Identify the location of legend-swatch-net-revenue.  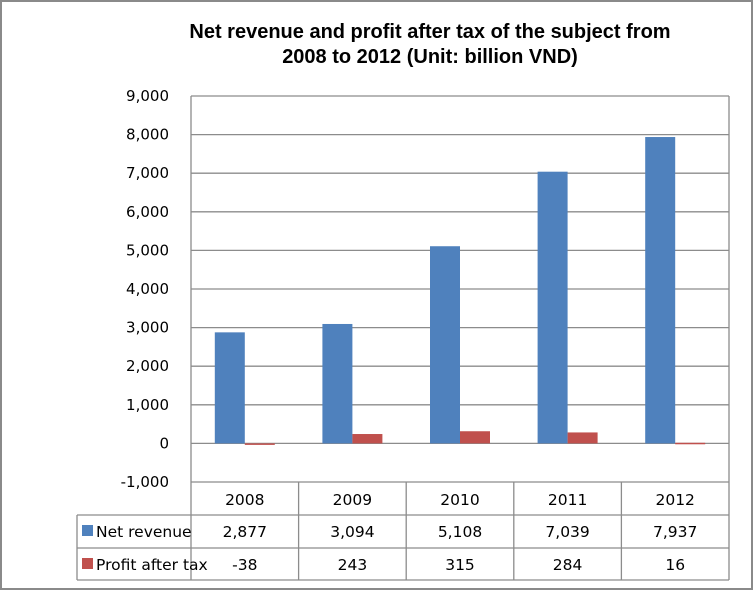
(87, 530).